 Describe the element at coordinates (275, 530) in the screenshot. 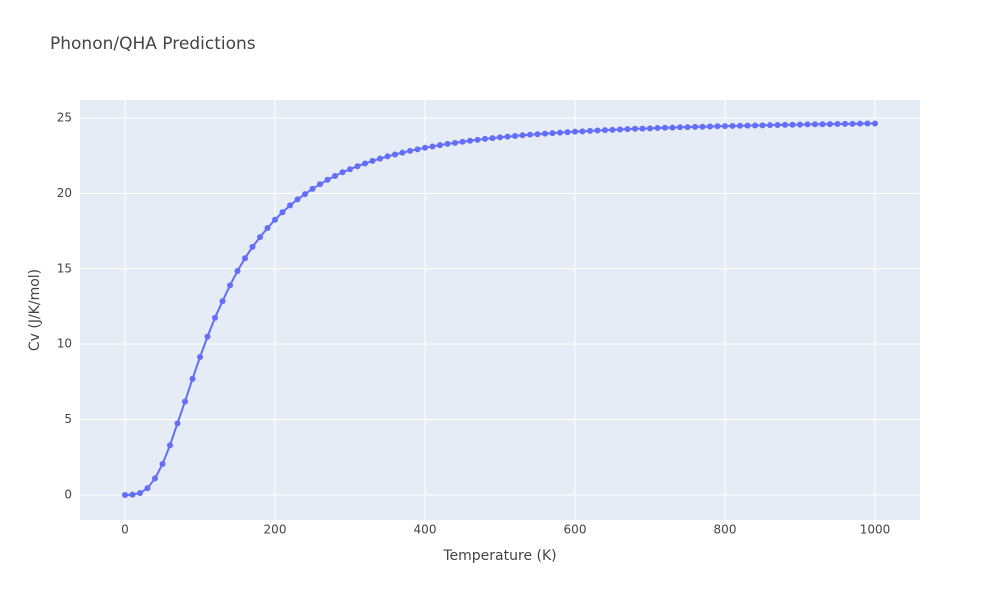

I see `x-tick-label: 200` at that location.